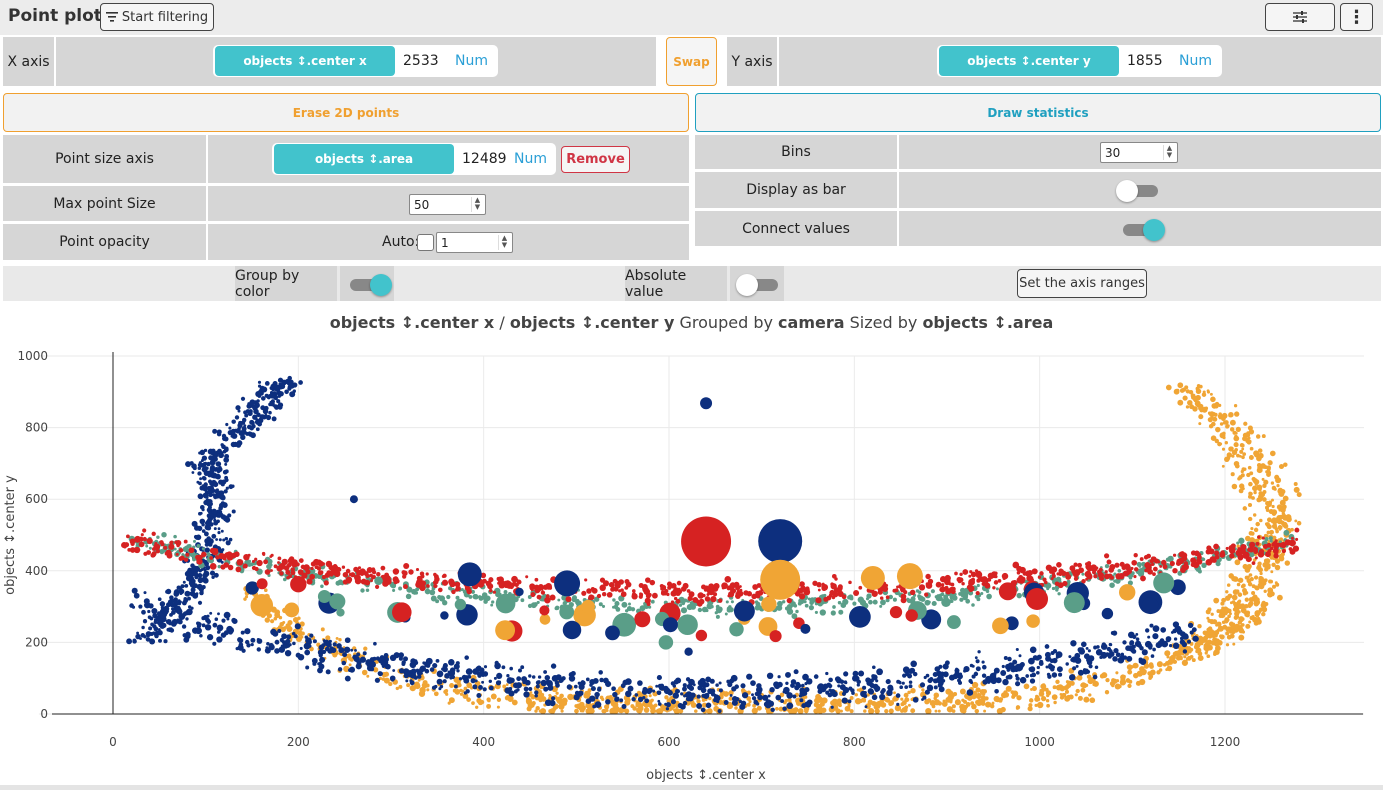  What do you see at coordinates (425, 242) in the screenshot?
I see `opacity-auto-checkbox` at bounding box center [425, 242].